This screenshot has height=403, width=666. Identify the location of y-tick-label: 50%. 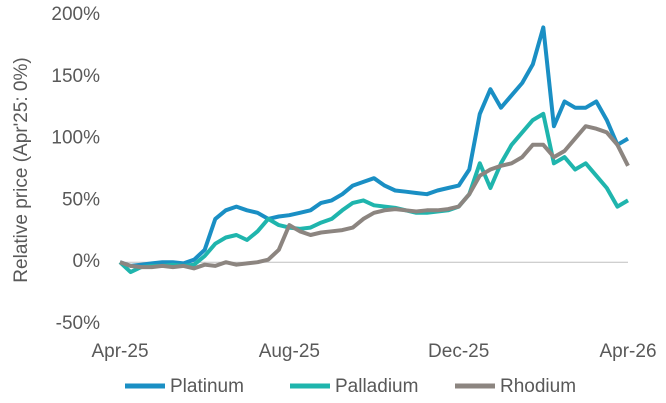
(81, 199).